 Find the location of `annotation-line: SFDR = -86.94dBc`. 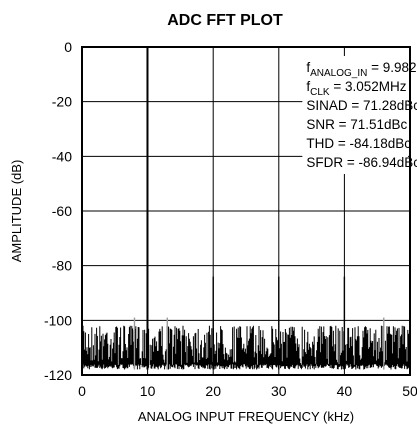

annotation-line: SFDR = -86.94dBc is located at coordinates (361, 162).